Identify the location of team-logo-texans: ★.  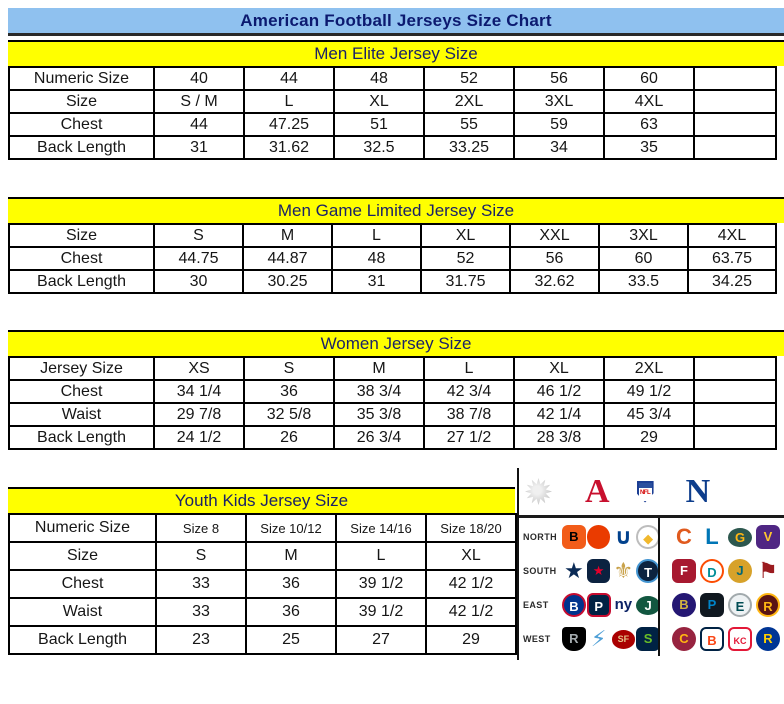
(598, 571).